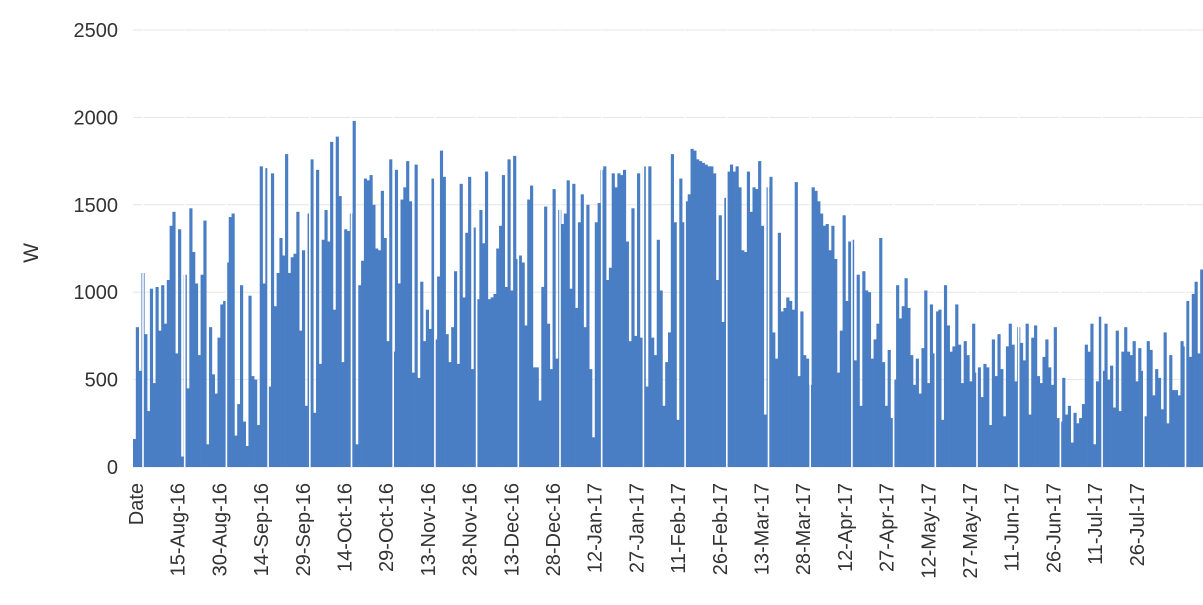  Describe the element at coordinates (1013, 527) in the screenshot. I see `x-tick-label: 11-Jun-17` at that location.